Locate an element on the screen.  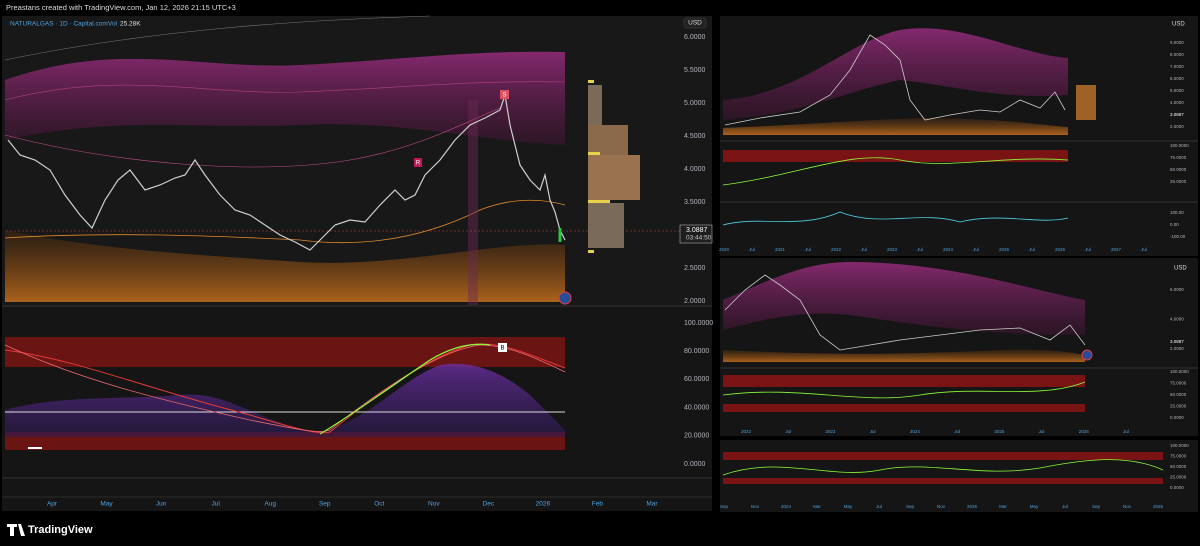
last-price: 3.0887 is located at coordinates (1177, 341).